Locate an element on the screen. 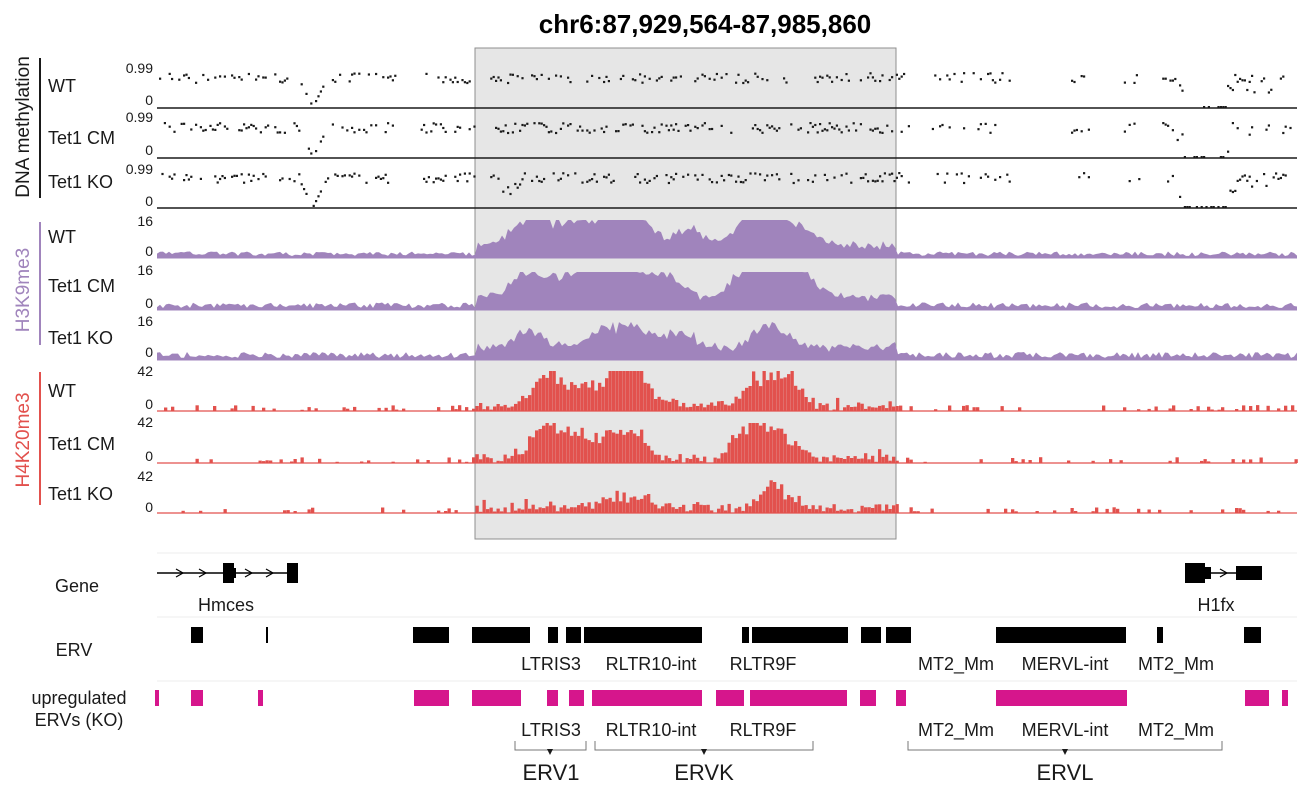  up-label-mt2-mm: MT2_Mm is located at coordinates (1176, 730).